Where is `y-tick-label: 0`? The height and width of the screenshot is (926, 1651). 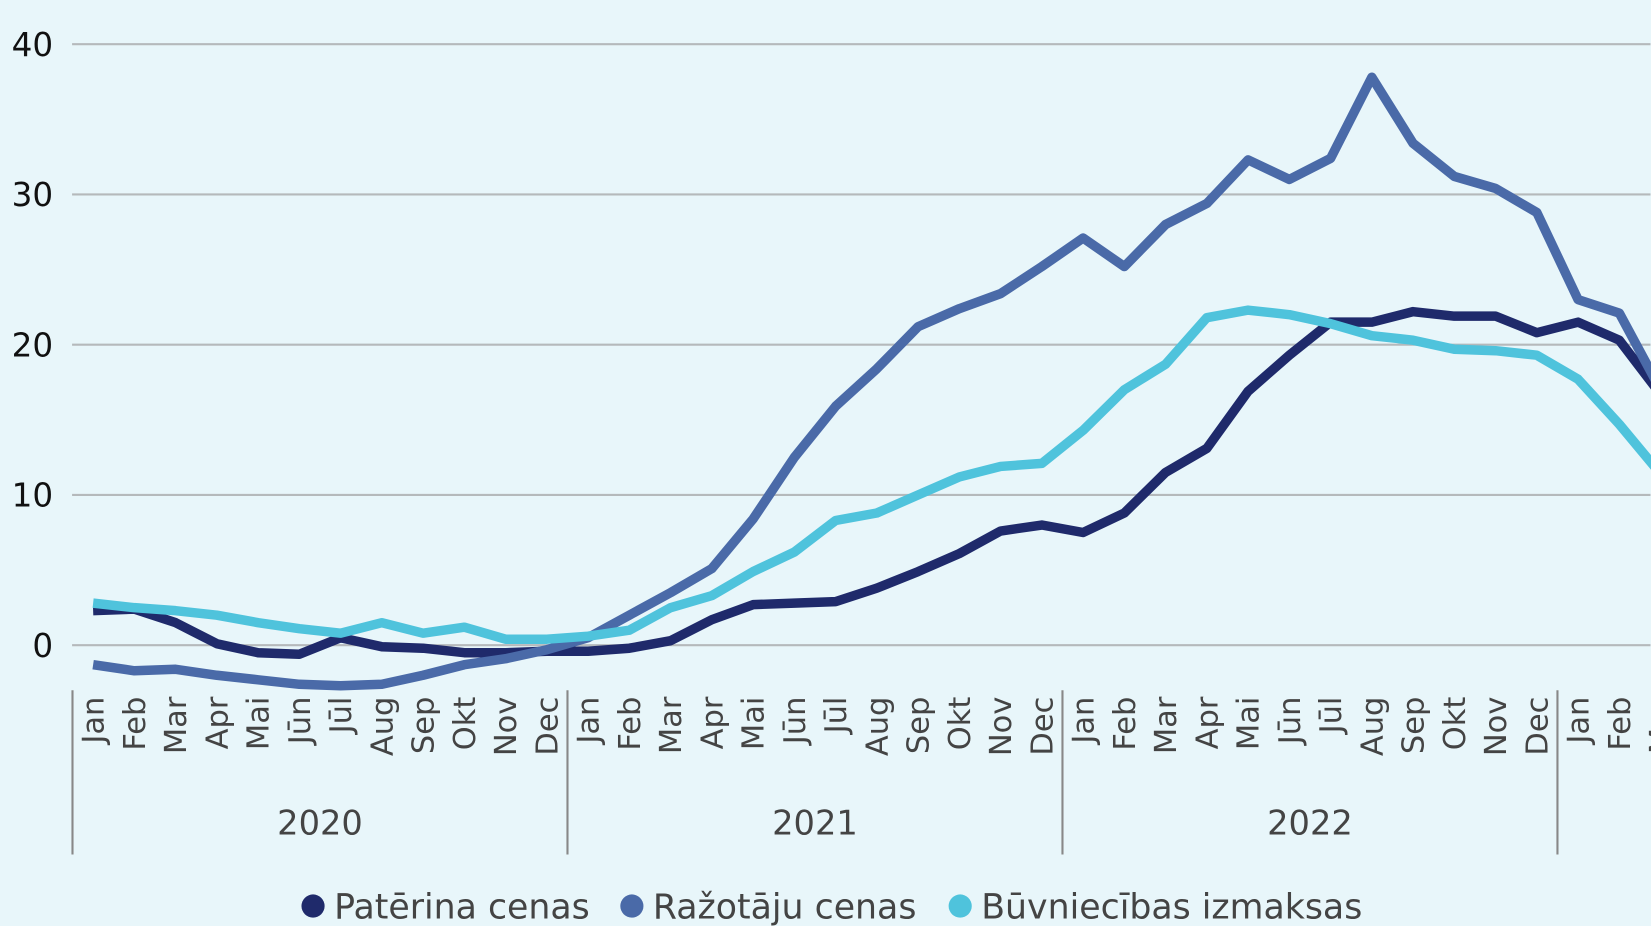
y-tick-label: 0 is located at coordinates (42, 646).